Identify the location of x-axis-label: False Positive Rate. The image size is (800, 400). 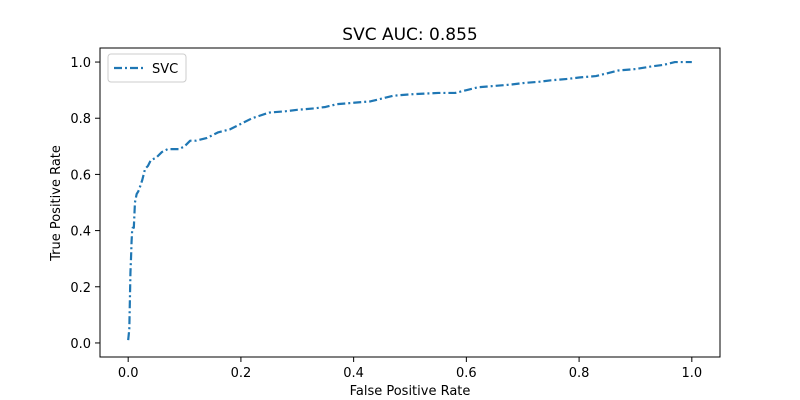
(410, 391).